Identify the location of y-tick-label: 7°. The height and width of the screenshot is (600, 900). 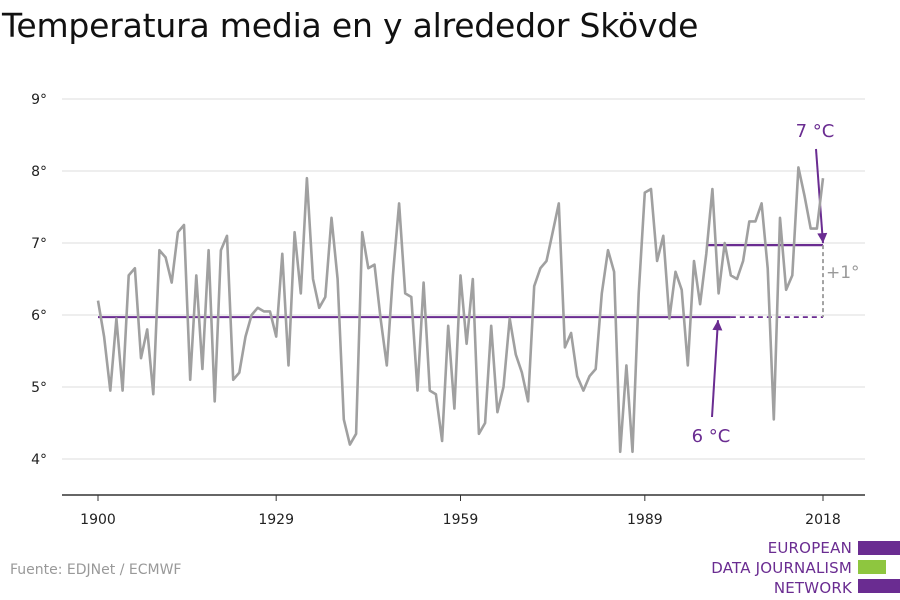
(39, 244).